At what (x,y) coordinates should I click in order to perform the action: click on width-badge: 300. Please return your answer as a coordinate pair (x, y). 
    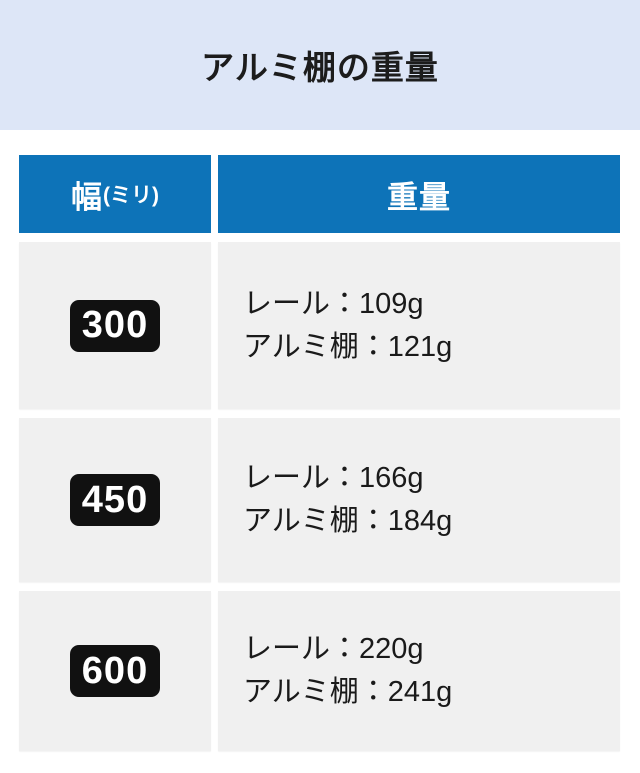
    Looking at the image, I should click on (115, 325).